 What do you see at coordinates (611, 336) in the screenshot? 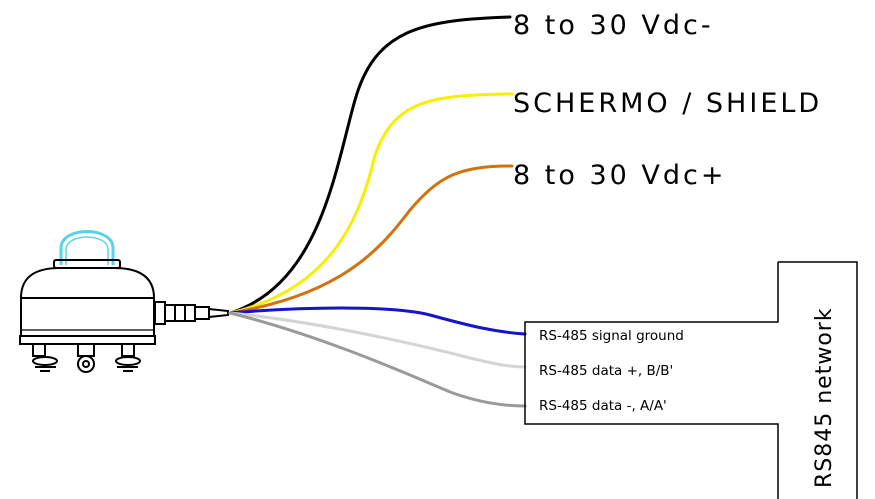
I see `label-rs485-ground: RS-485 signal ground` at bounding box center [611, 336].